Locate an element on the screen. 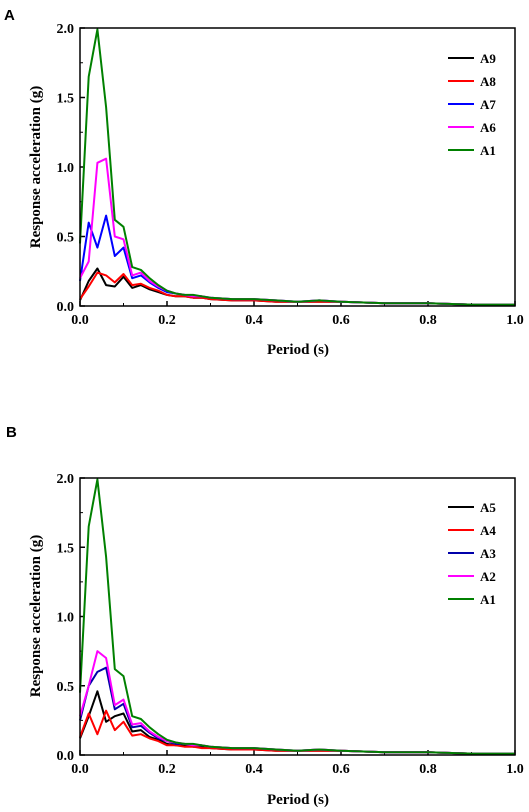  series-line-a2 is located at coordinates (297, 702).